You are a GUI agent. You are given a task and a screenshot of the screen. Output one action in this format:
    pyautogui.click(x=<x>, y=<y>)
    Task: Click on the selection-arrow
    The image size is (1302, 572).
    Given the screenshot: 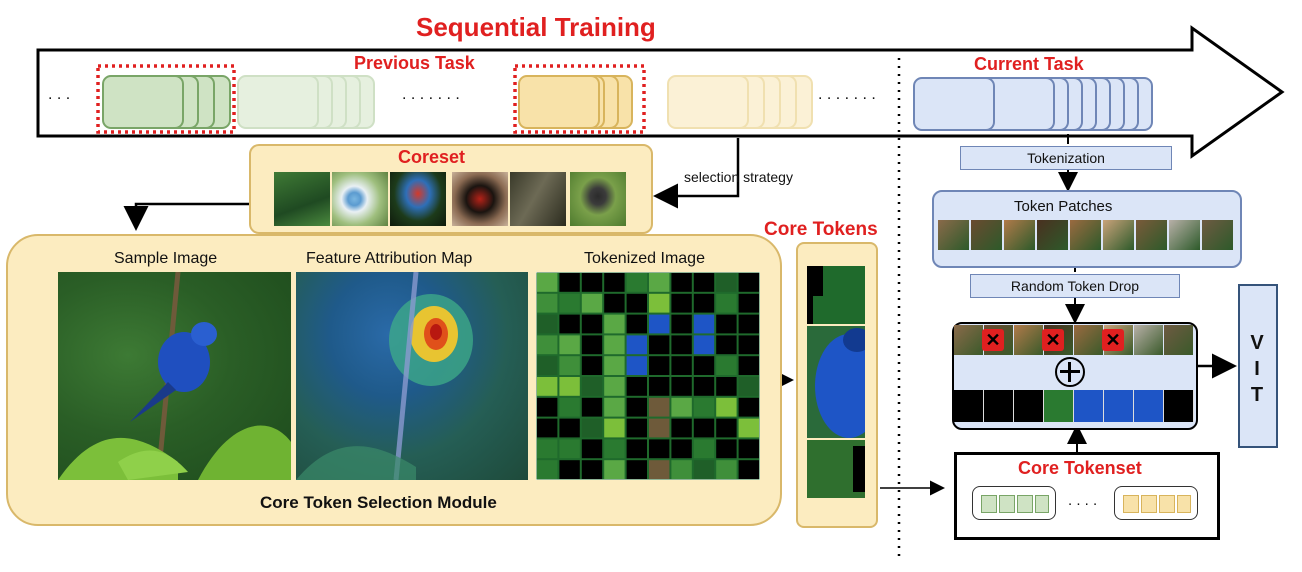 What is the action you would take?
    pyautogui.click(x=696, y=173)
    